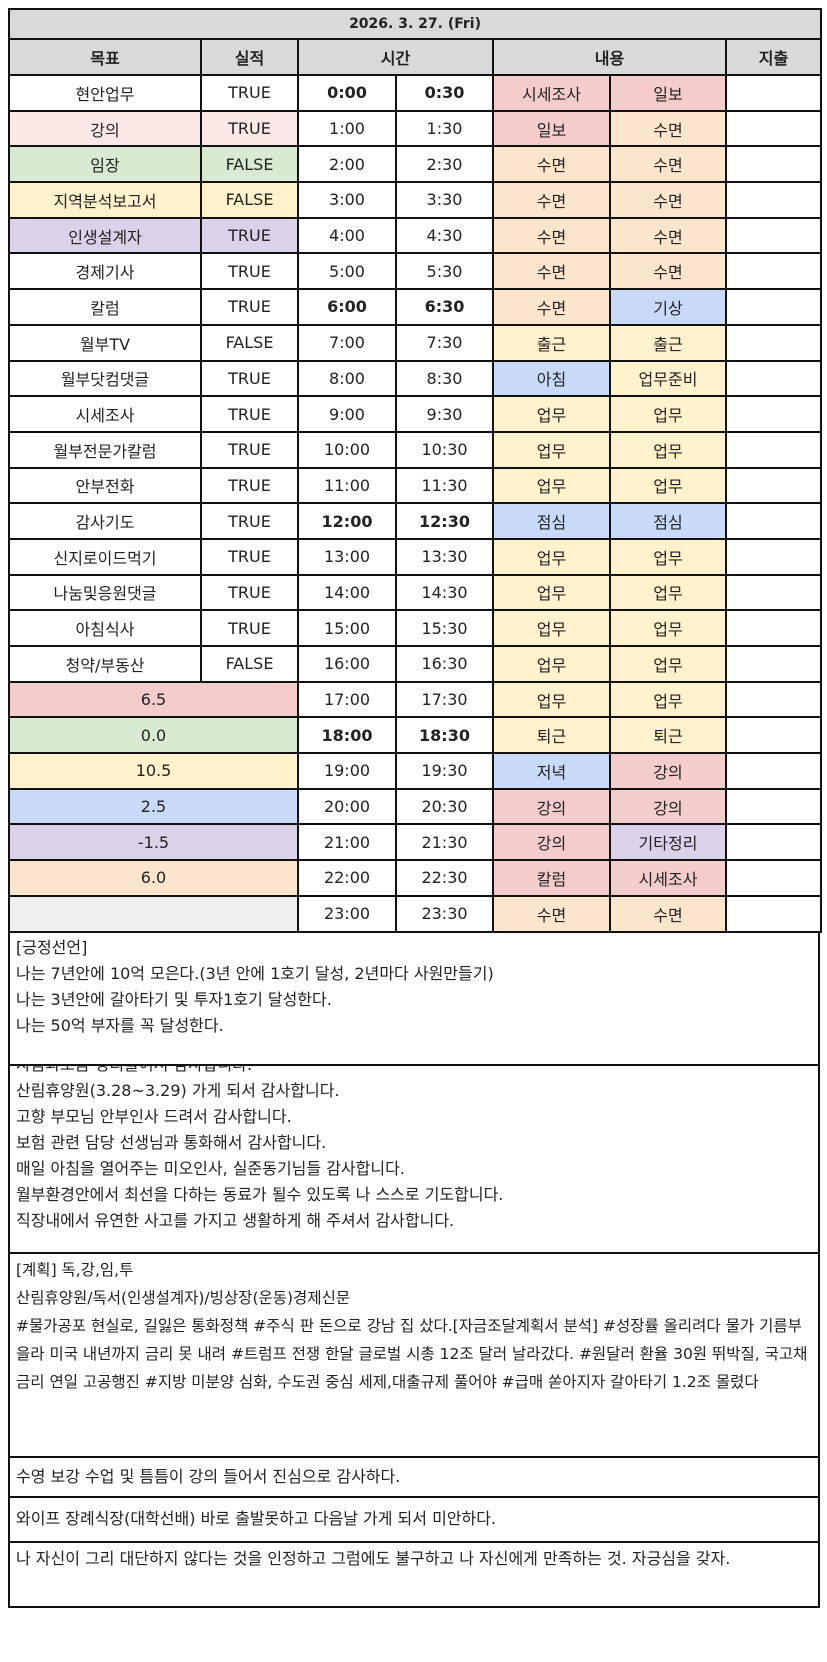  Describe the element at coordinates (347, 735) in the screenshot. I see `time-start-cell: 18:00` at that location.